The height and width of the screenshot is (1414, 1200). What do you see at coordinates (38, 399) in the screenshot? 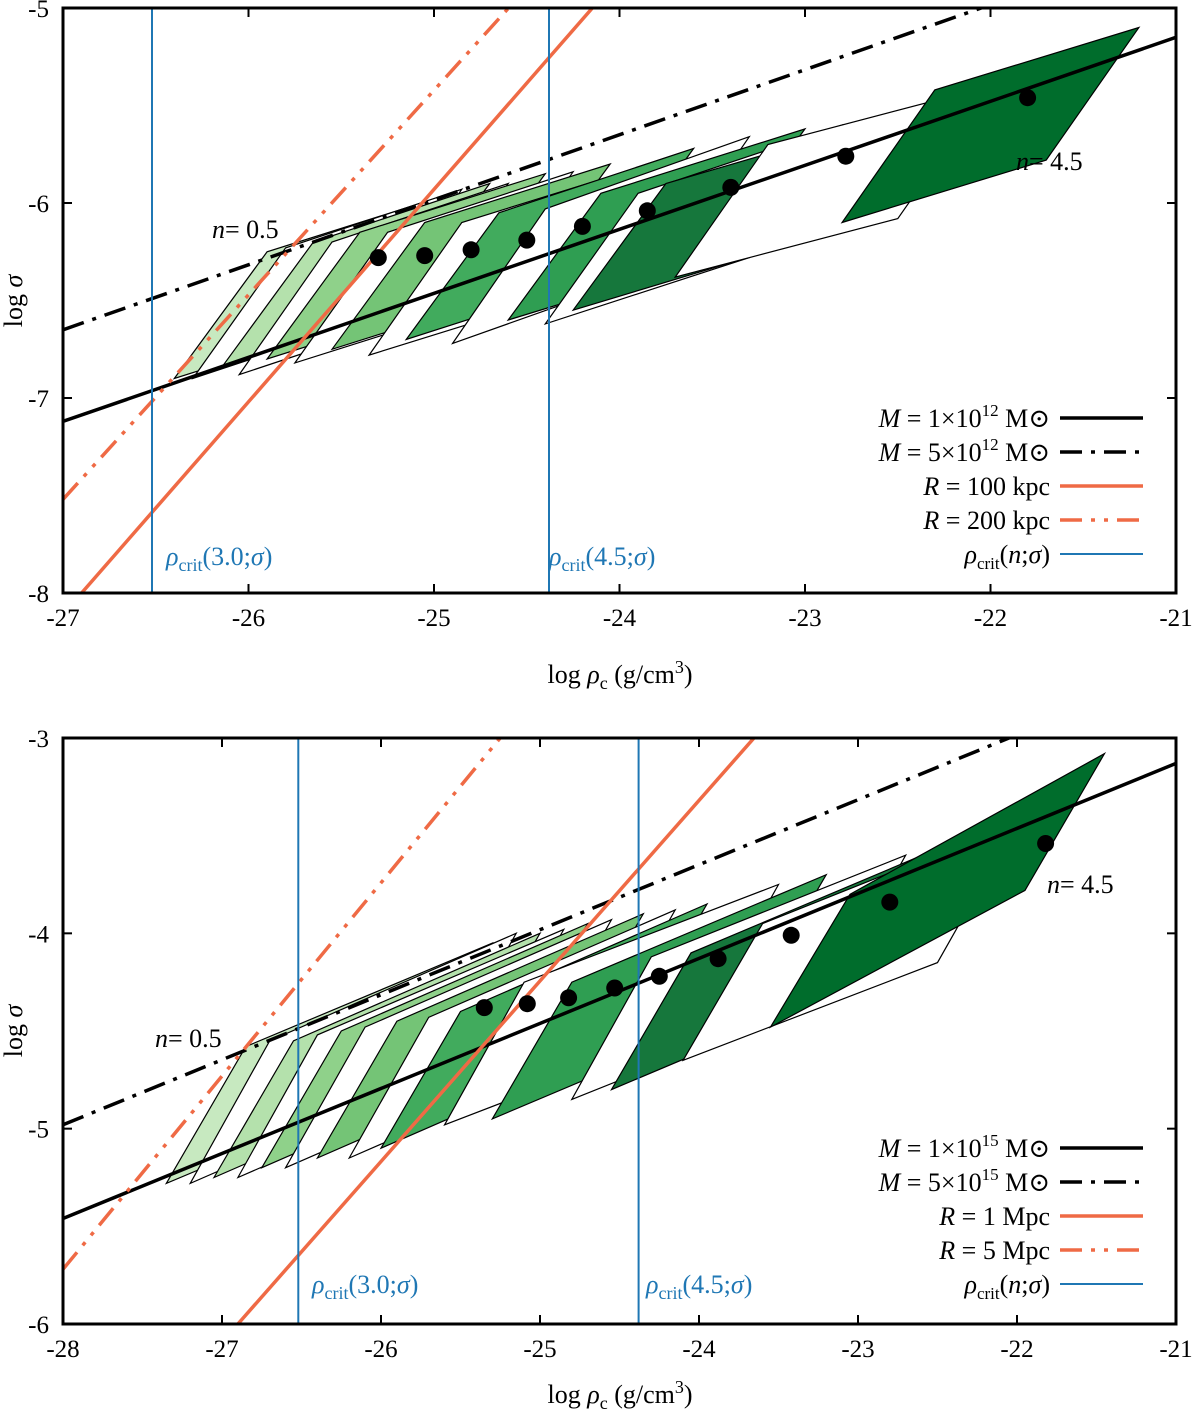
I see `y-tick-label: -7` at bounding box center [38, 399].